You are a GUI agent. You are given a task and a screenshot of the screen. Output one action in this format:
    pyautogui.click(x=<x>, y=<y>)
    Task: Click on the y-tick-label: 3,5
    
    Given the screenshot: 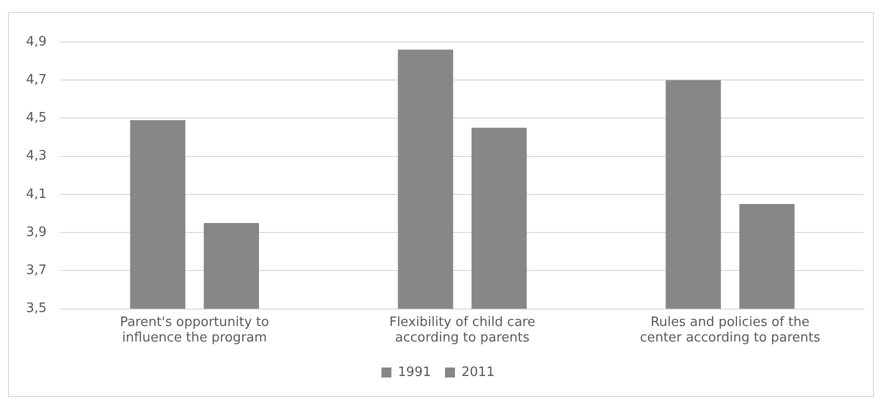 What is the action you would take?
    pyautogui.click(x=36, y=308)
    